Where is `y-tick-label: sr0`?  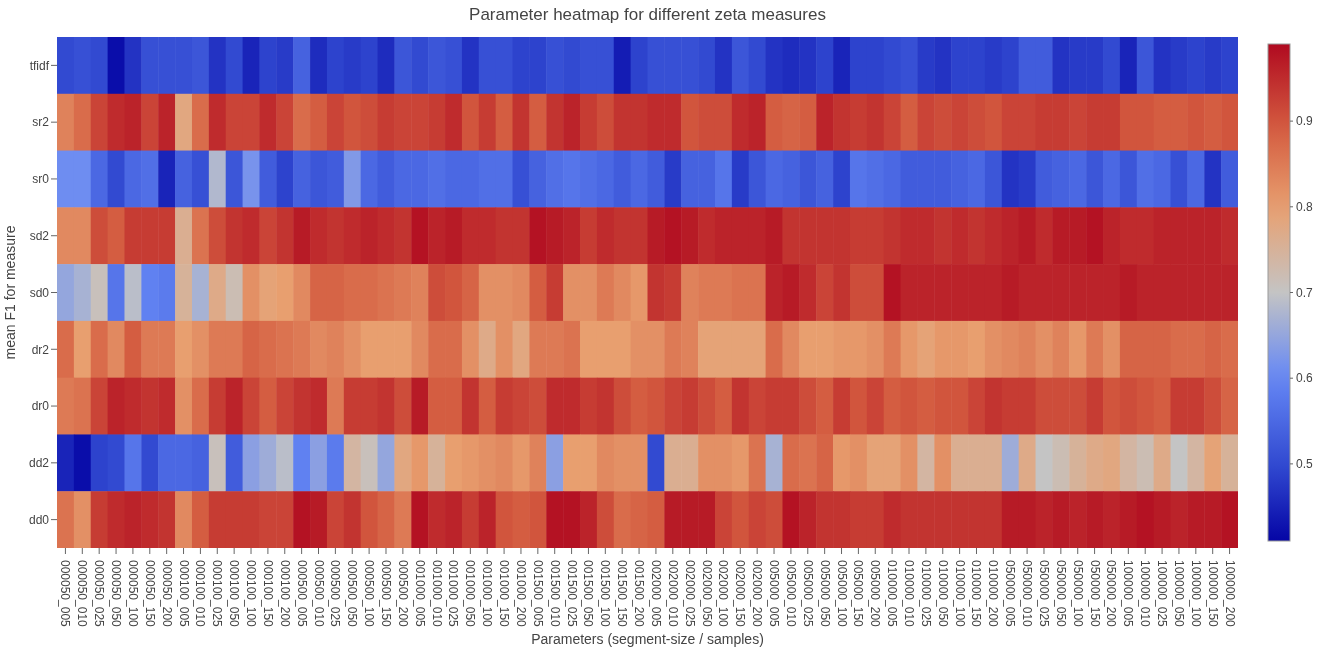
y-tick-label: sr0 is located at coordinates (41, 179).